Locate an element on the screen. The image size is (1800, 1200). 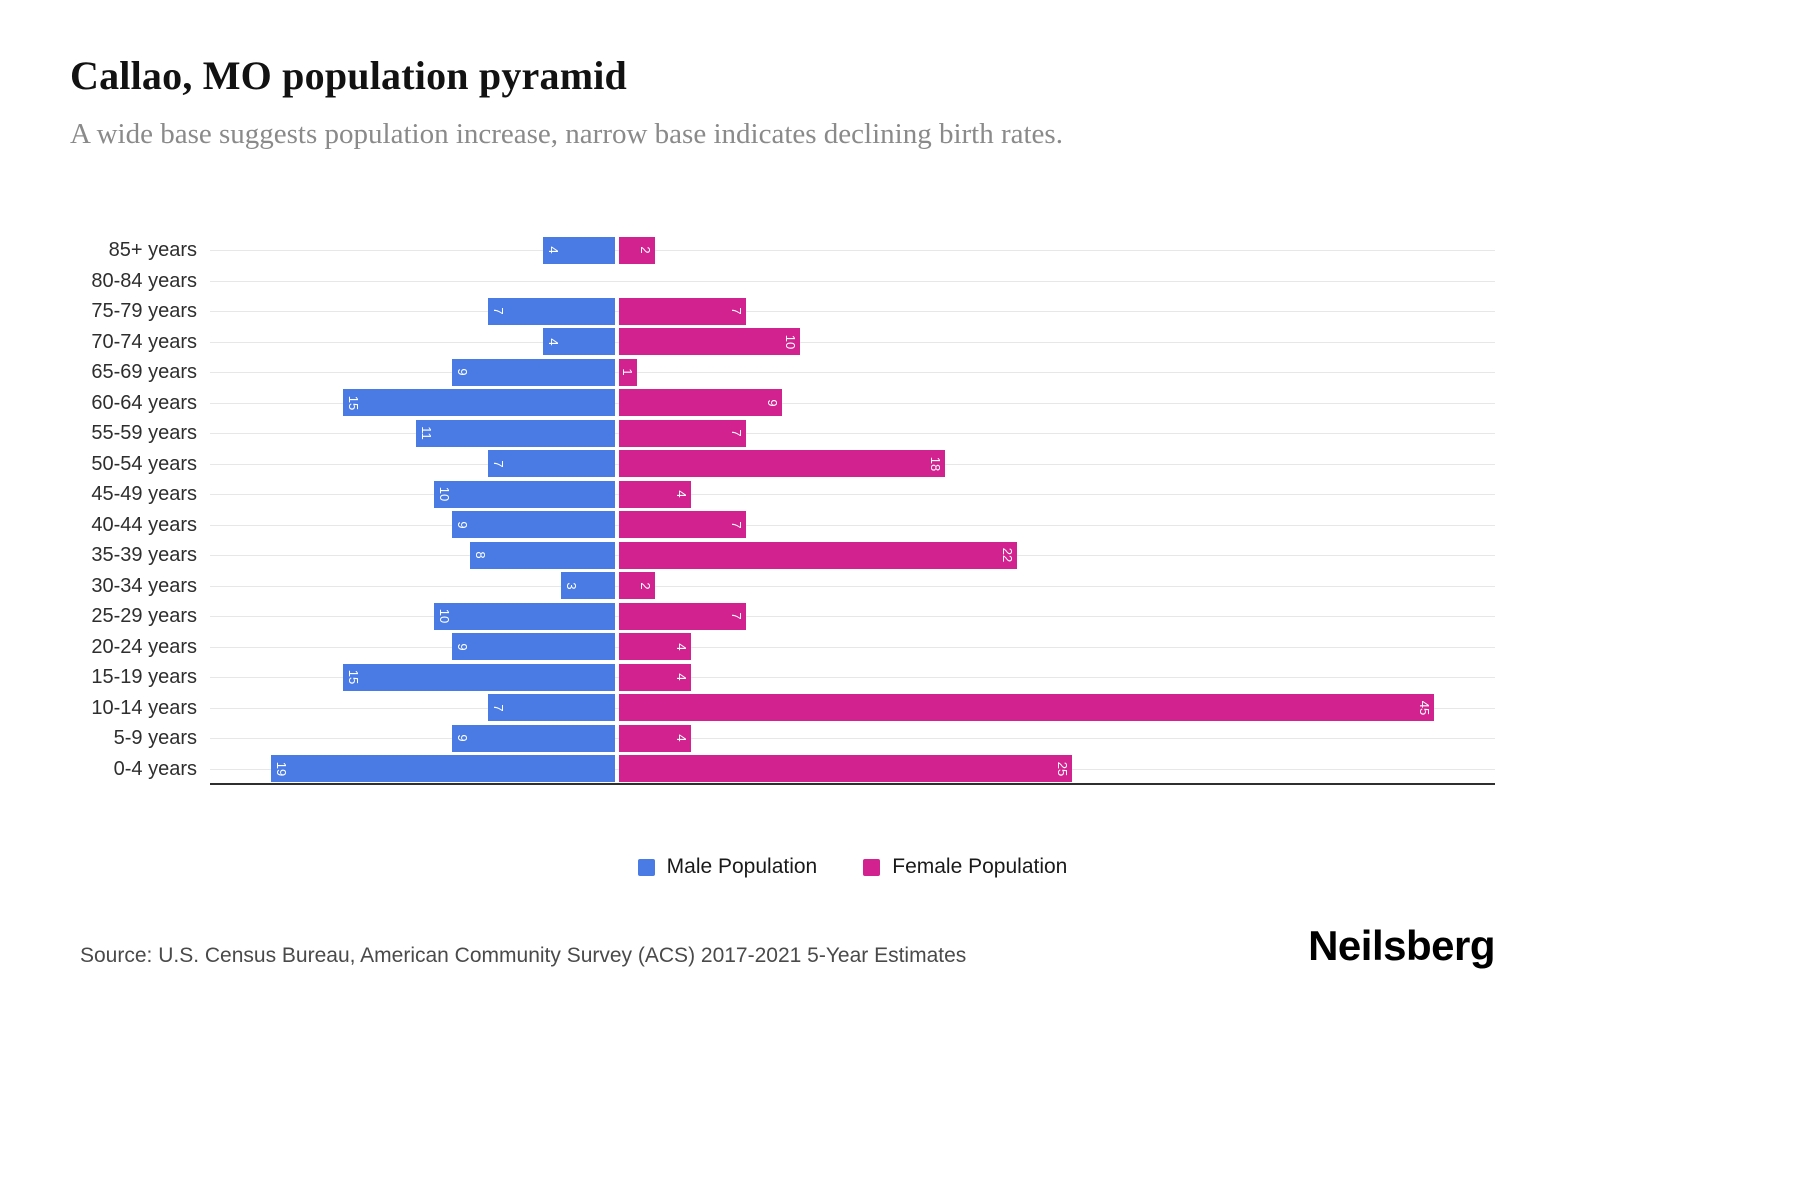
age-group-label: 40-44 years is located at coordinates (144, 524).